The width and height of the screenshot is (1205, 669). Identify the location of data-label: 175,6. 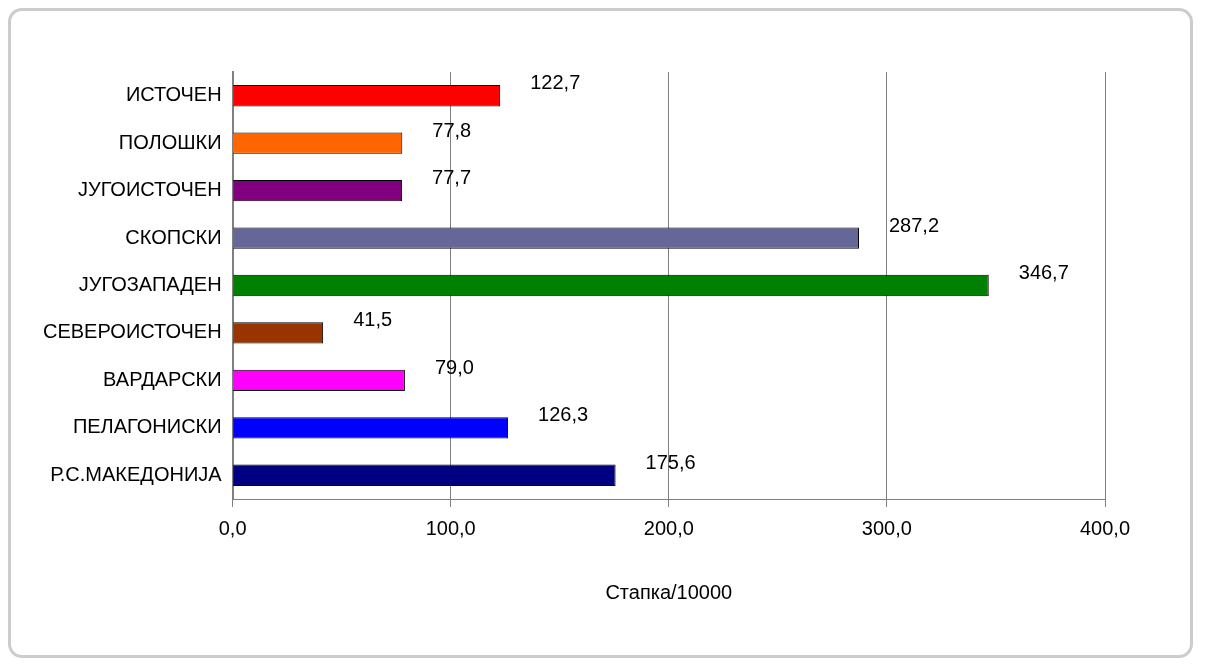
(670, 461).